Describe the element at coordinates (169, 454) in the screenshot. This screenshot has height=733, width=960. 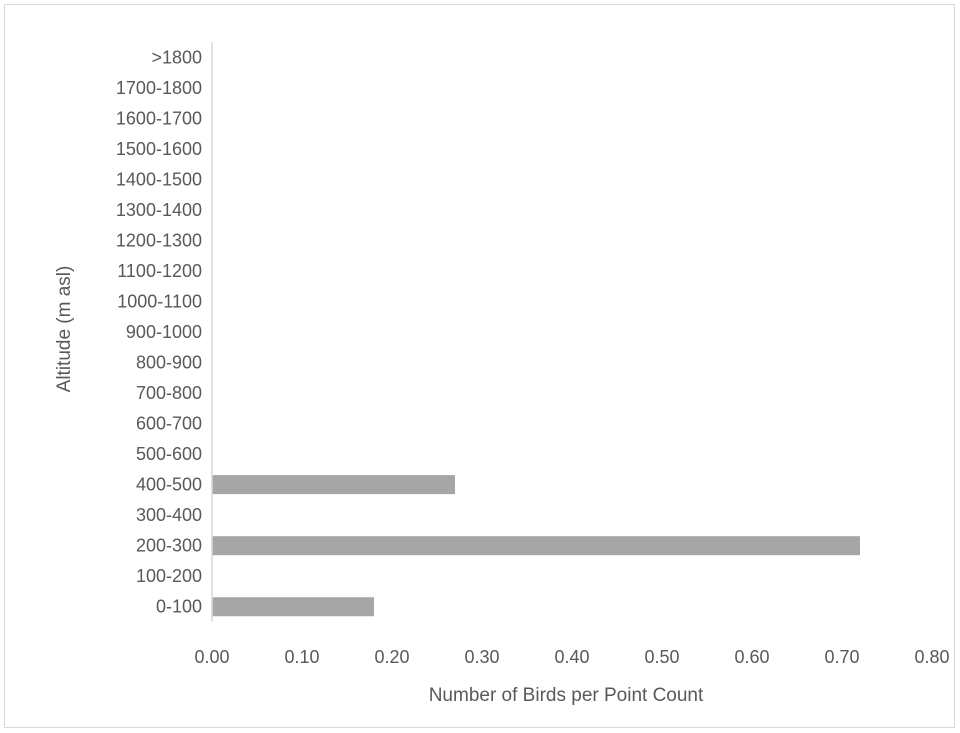
I see `y-tick-label: 500-600` at that location.